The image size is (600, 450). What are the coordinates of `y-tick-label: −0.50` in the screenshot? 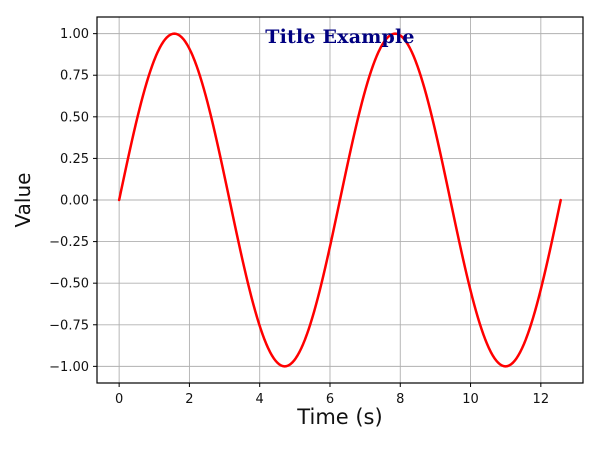 It's located at (69, 284).